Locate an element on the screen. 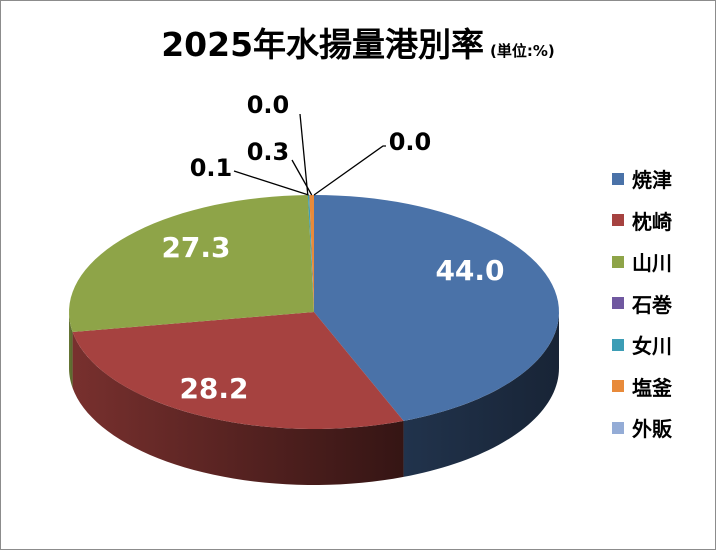 The image size is (716, 550). legend: 焼津枕崎山川石巻女川塩釜外販 is located at coordinates (662, 303).